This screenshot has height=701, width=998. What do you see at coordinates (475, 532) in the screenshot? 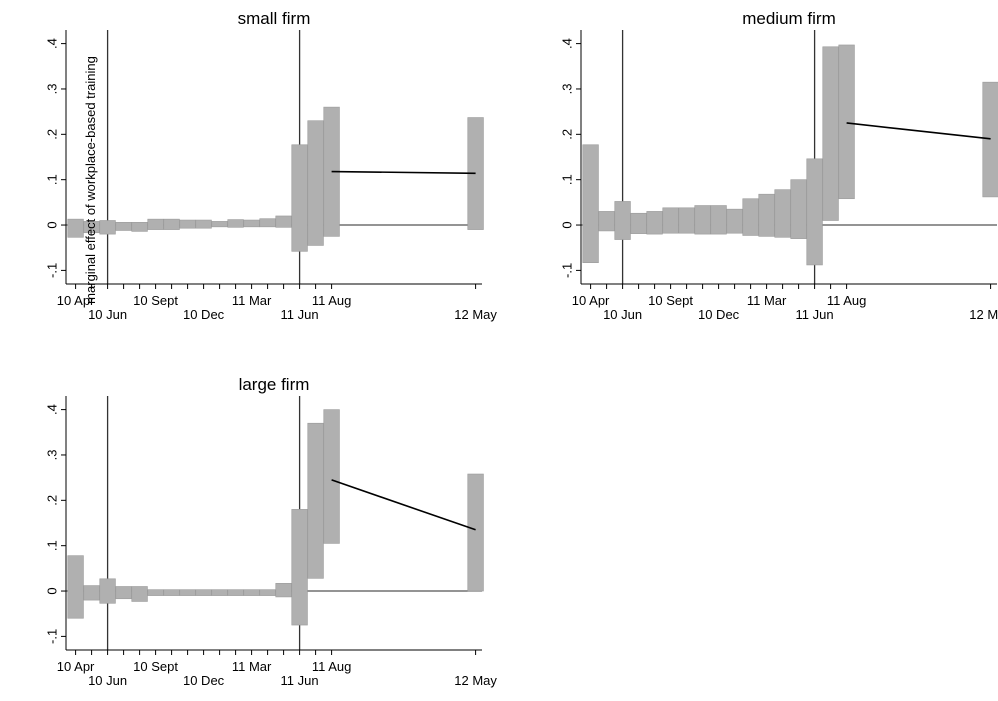
I see `ci-bar-final` at bounding box center [475, 532].